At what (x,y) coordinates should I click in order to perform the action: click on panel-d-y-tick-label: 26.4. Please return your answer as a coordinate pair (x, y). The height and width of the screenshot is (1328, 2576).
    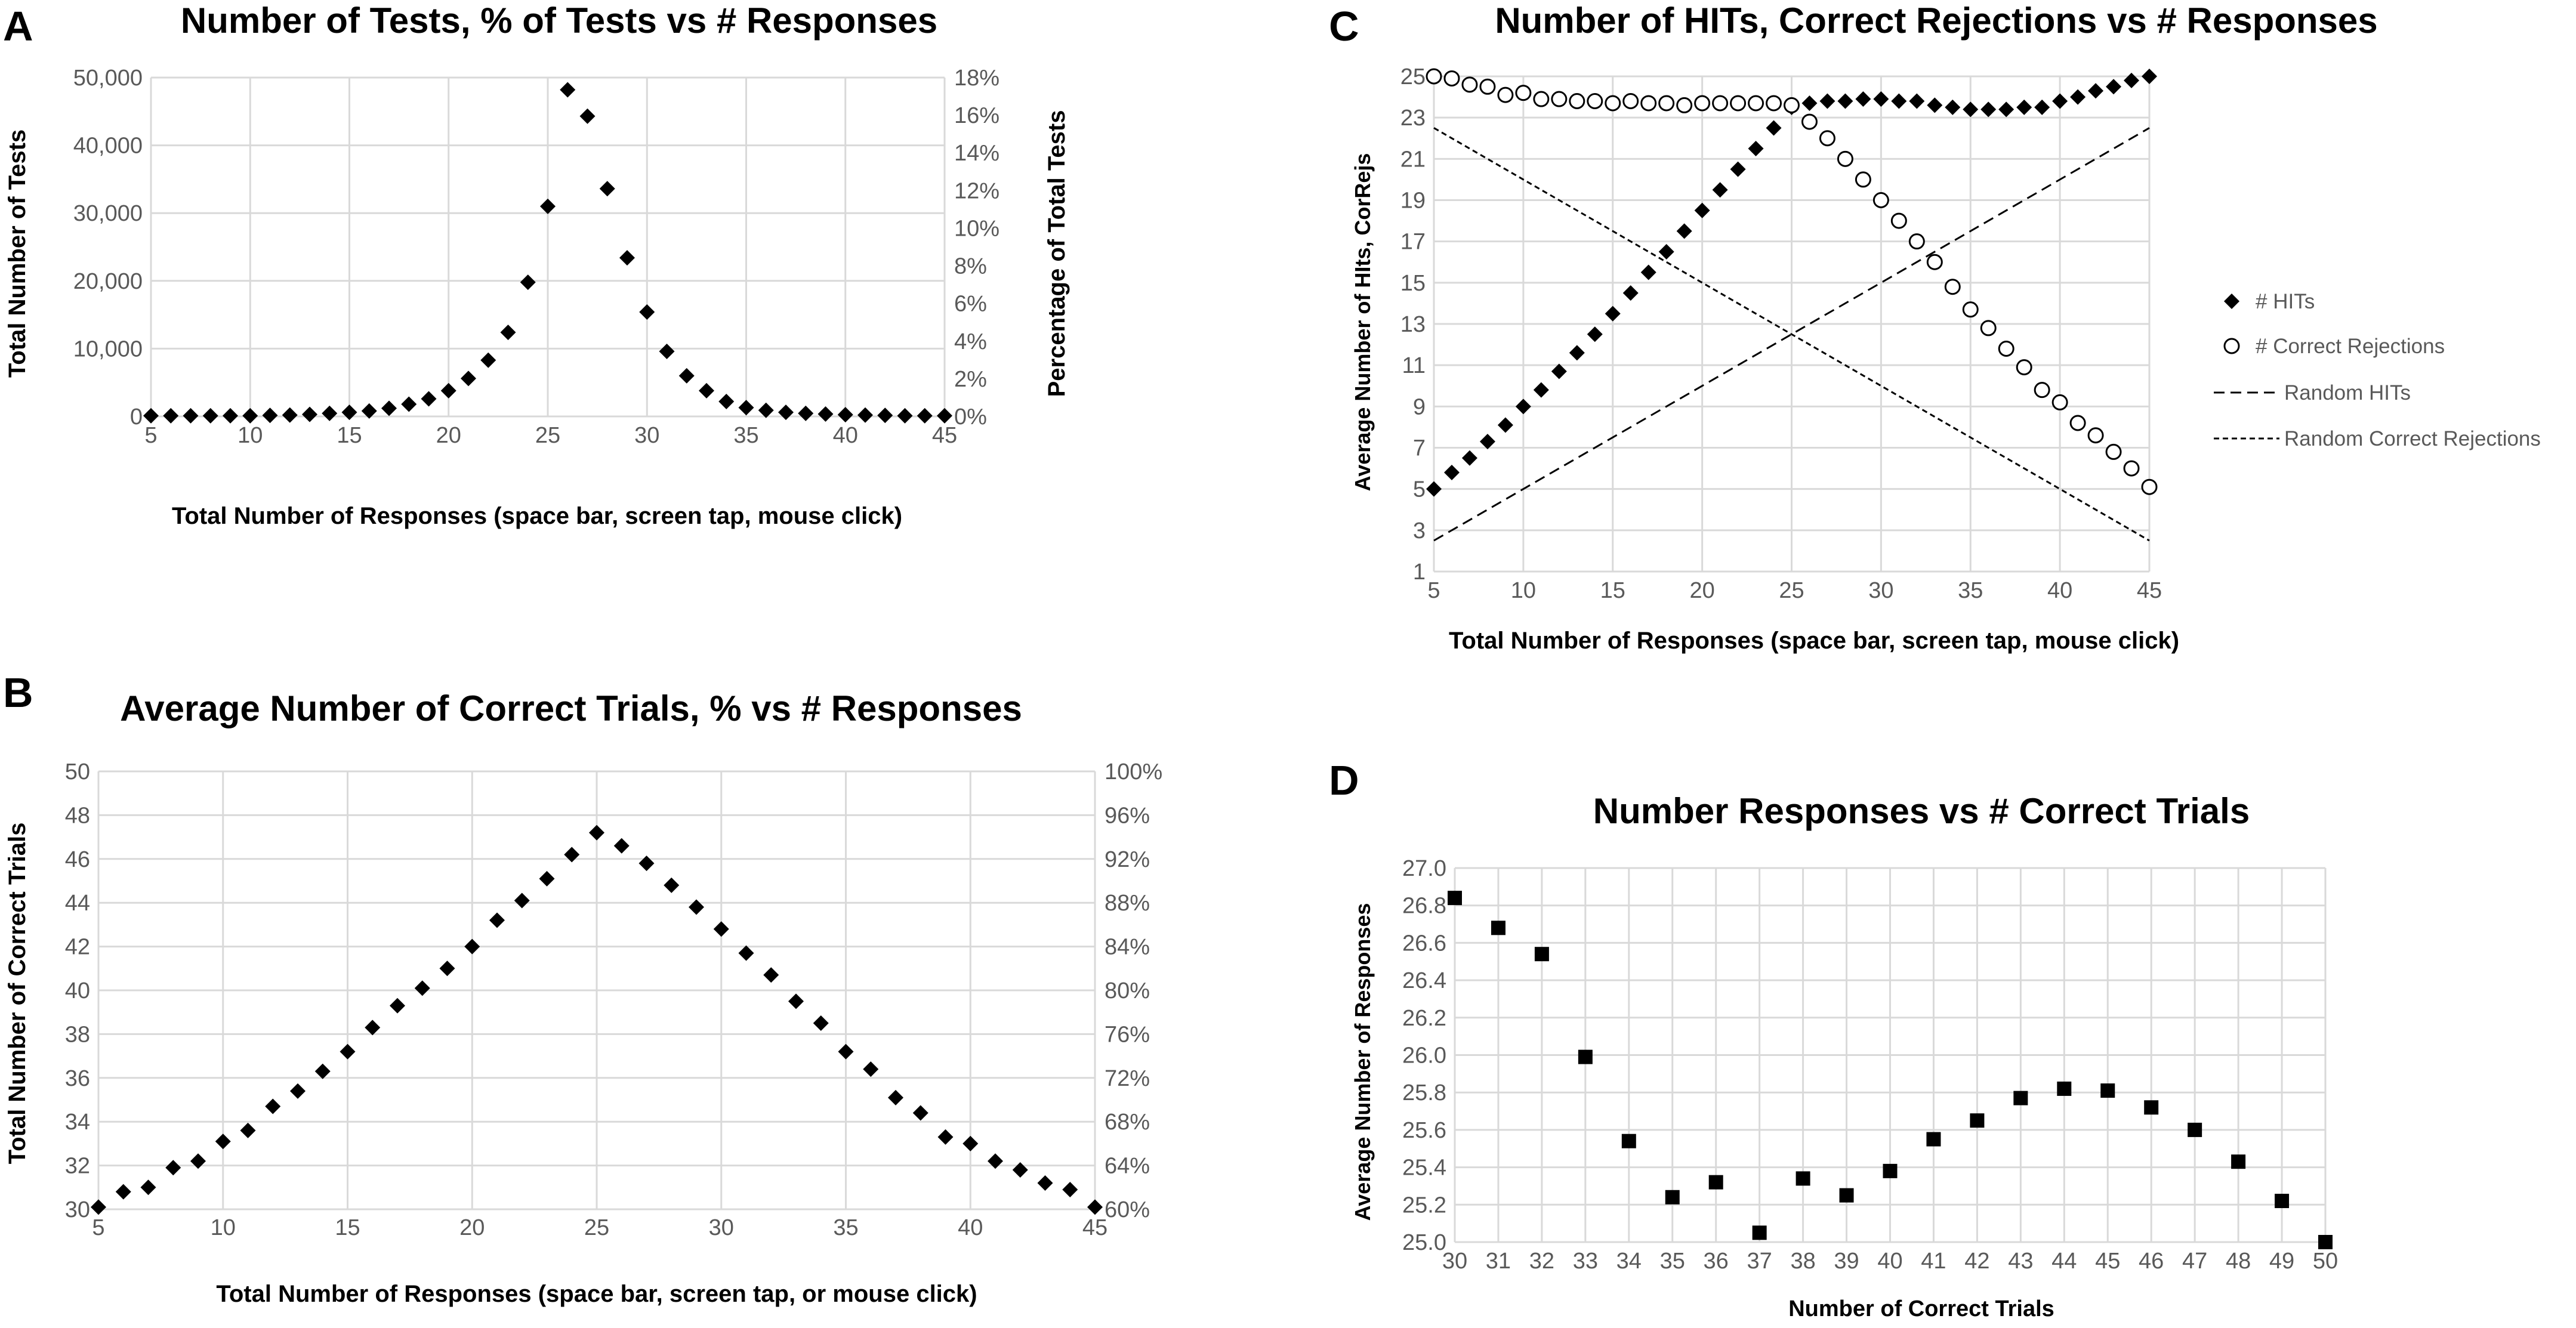
    Looking at the image, I should click on (1424, 980).